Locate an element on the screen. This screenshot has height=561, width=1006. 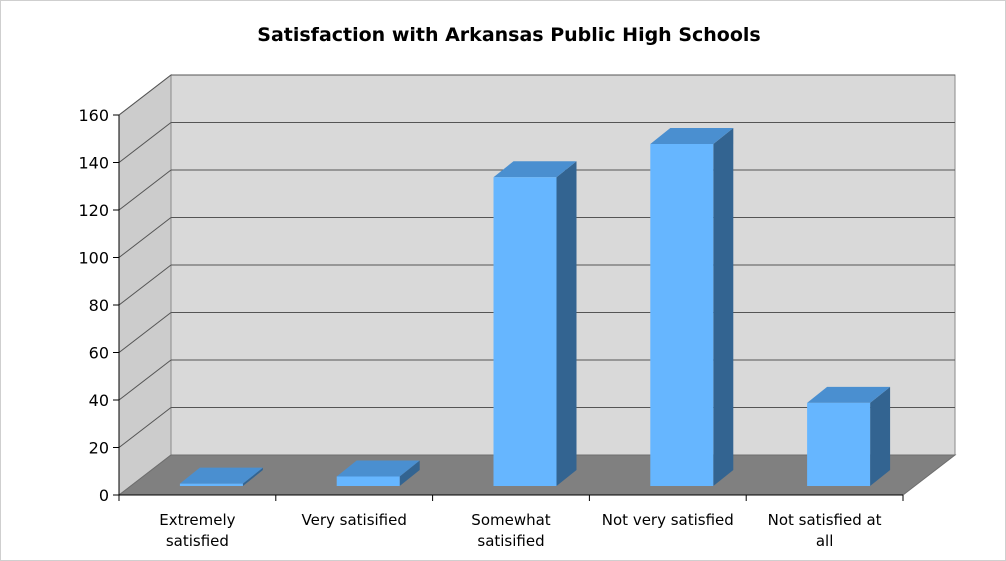
y-tick-label: 60 is located at coordinates (99, 353).